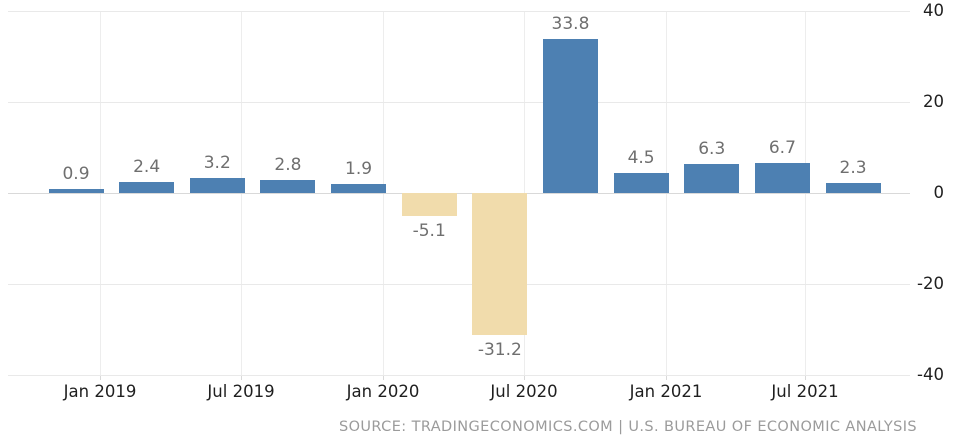 The image size is (960, 445). What do you see at coordinates (100, 391) in the screenshot?
I see `x-axis-label: Jan 2019` at bounding box center [100, 391].